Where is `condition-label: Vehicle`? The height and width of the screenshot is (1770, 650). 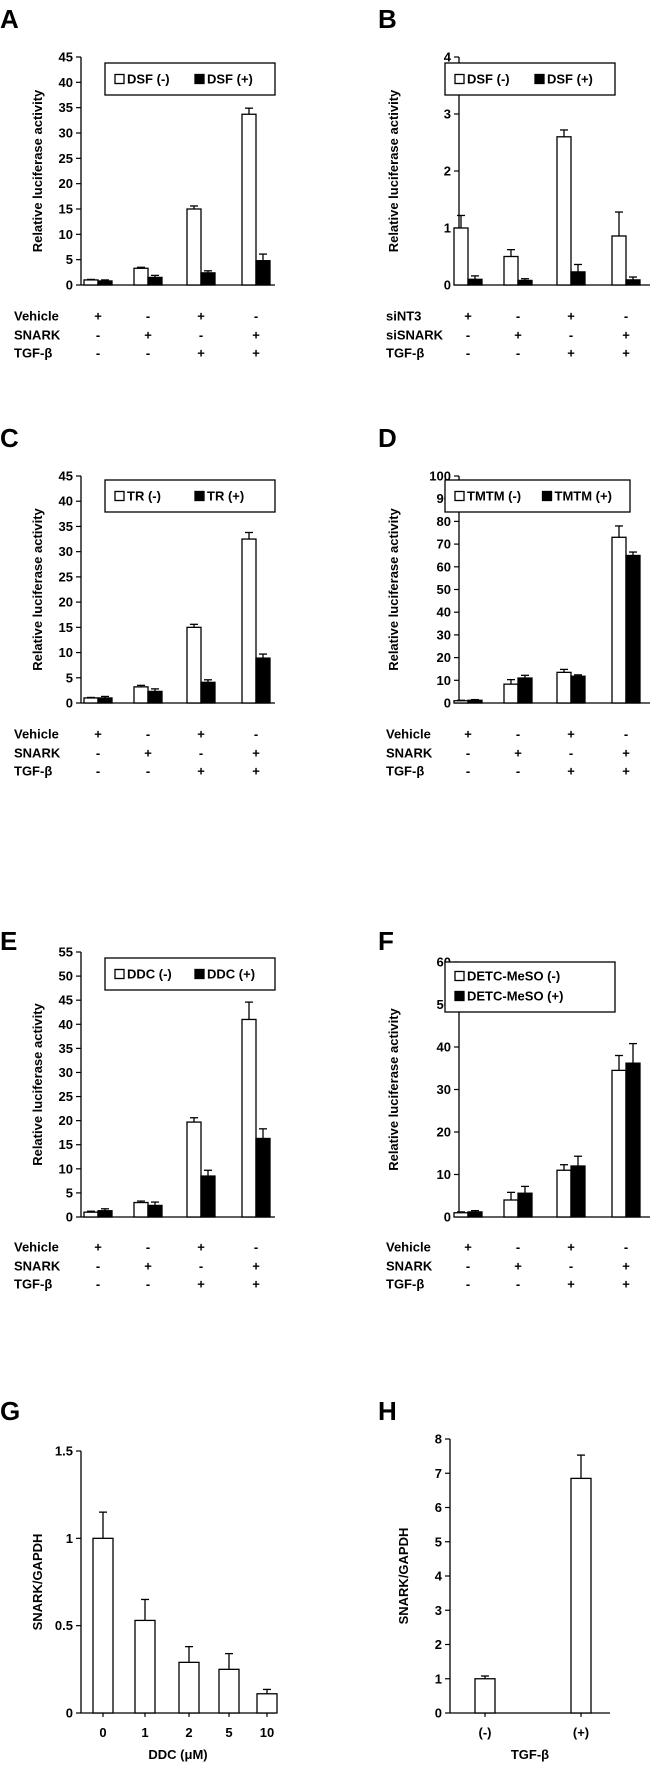 condition-label: Vehicle is located at coordinates (36, 734).